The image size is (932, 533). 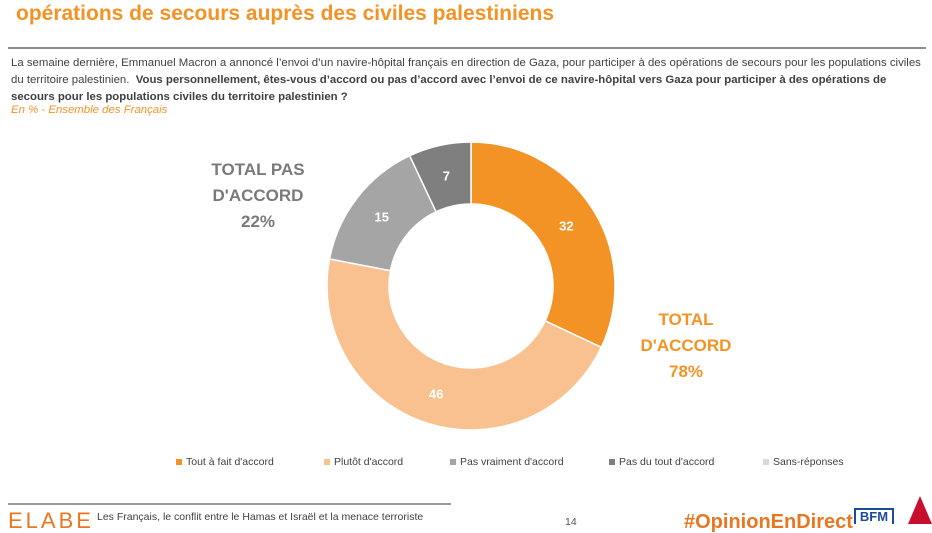 I want to click on total-disagree: TOTAL PAS D'ACCORD 22%, so click(x=258, y=196).